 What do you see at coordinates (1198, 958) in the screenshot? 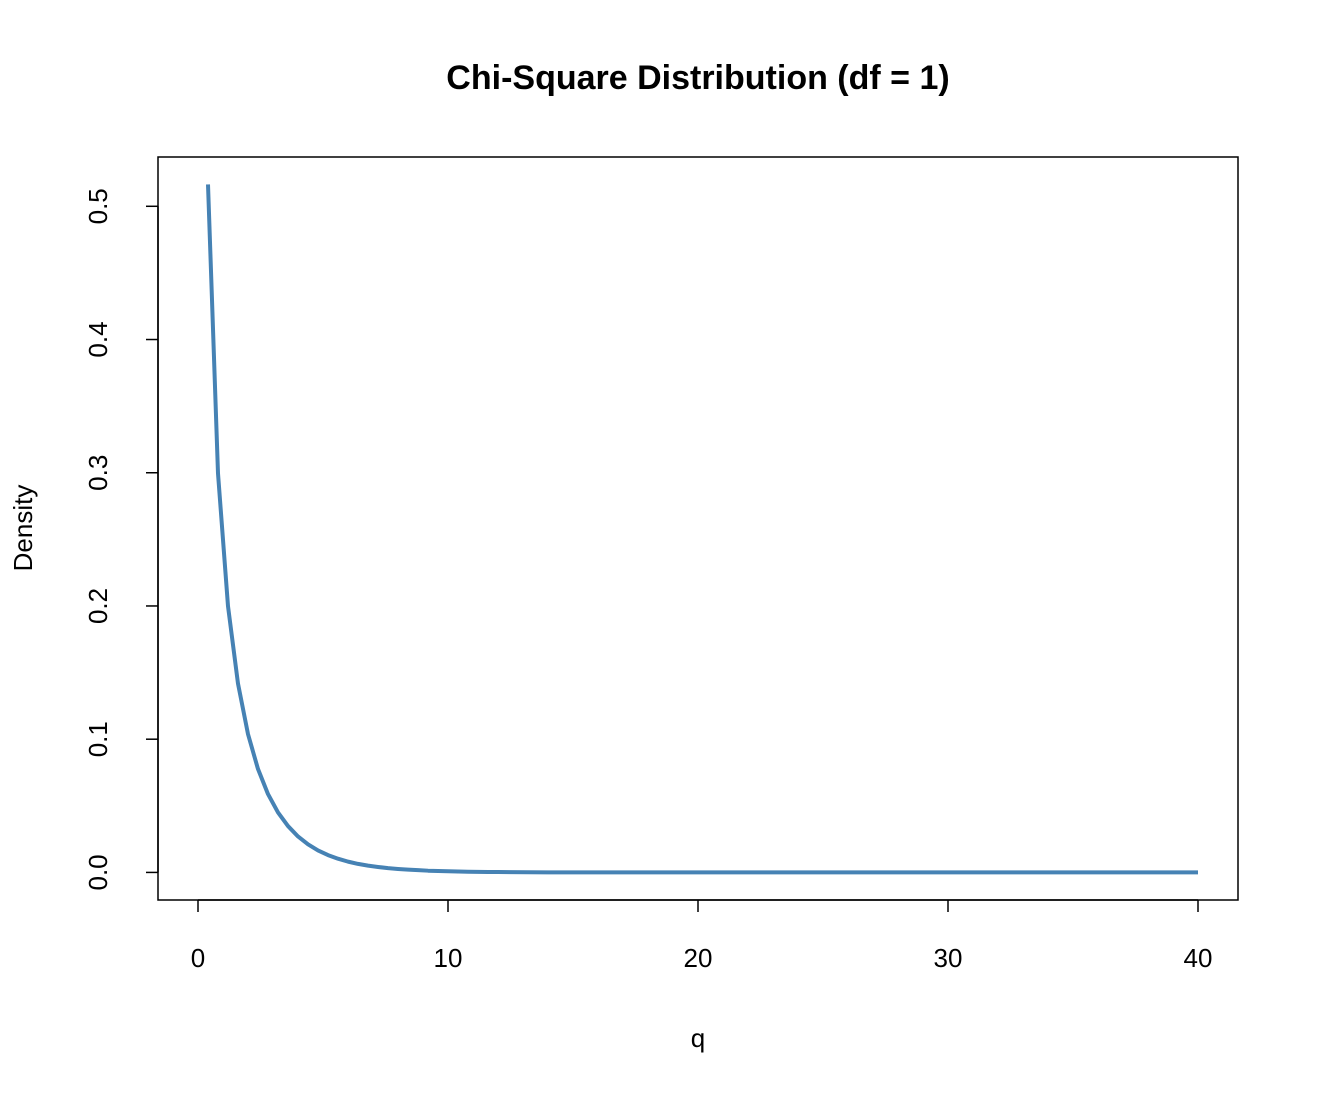
I see `x-tick-label: 40` at bounding box center [1198, 958].